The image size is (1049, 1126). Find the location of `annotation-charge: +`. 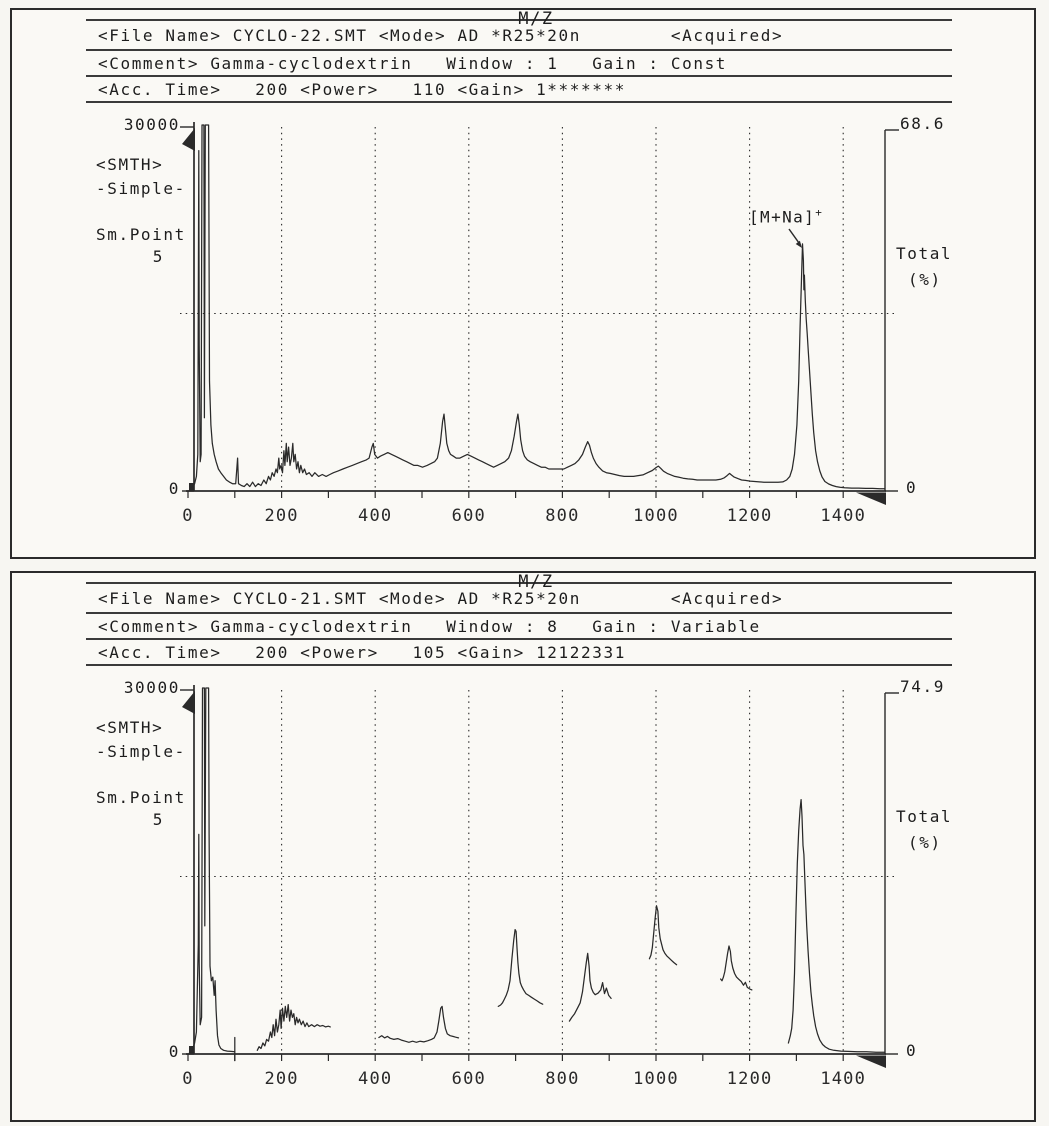

annotation-charge: + is located at coordinates (818, 212).